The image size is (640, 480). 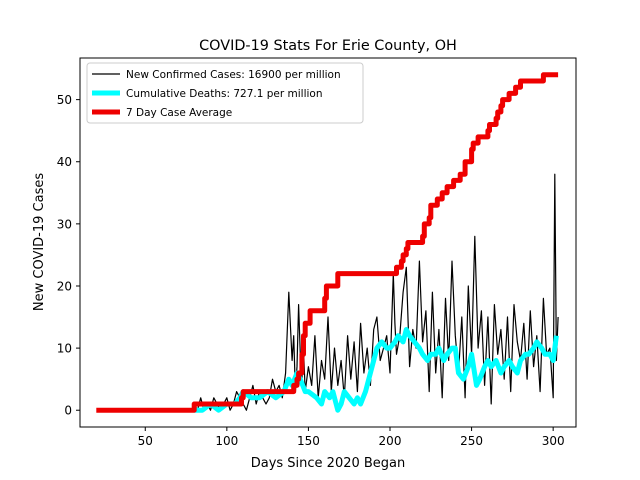 I want to click on legend-label-3: 7 Day Case Average, so click(x=179, y=113).